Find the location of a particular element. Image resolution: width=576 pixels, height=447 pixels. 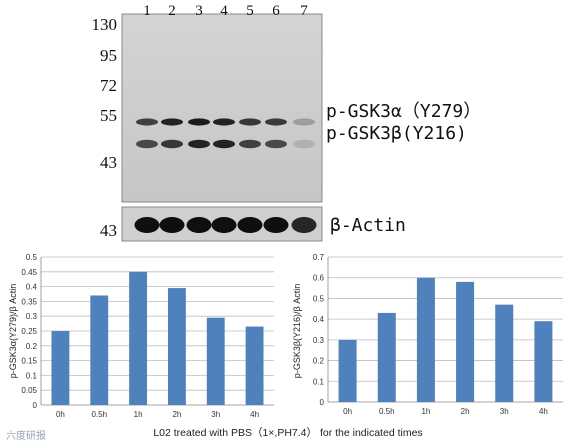

lane-label-5: 5 is located at coordinates (250, 11).